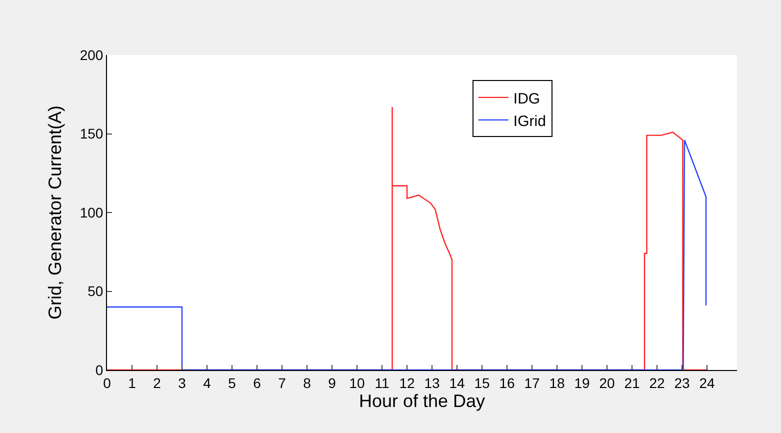 The width and height of the screenshot is (781, 433). Describe the element at coordinates (92, 212) in the screenshot. I see `y-tick-label: 100` at that location.